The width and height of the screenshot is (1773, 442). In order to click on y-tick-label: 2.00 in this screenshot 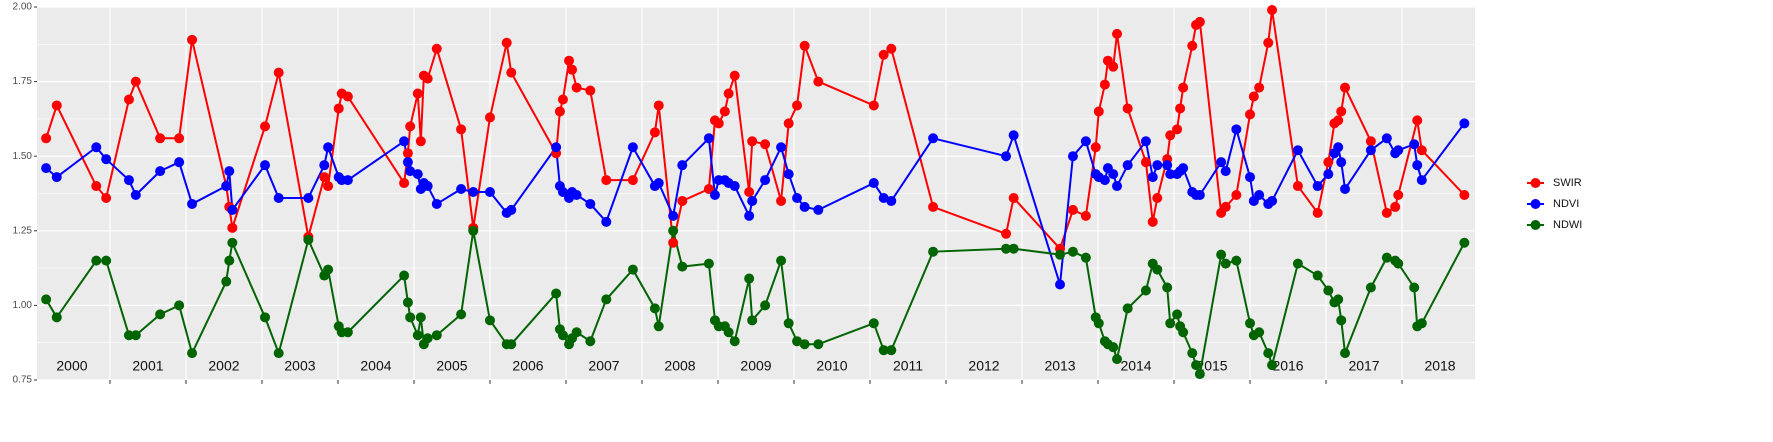, I will do `click(23, 7)`.